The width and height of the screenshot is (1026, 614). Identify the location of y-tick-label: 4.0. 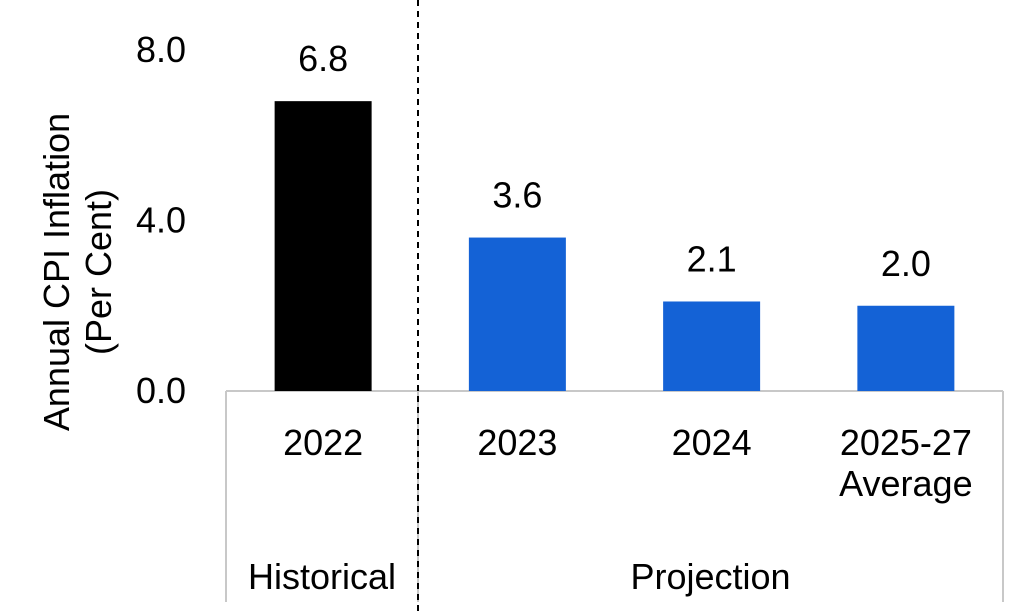
(161, 220).